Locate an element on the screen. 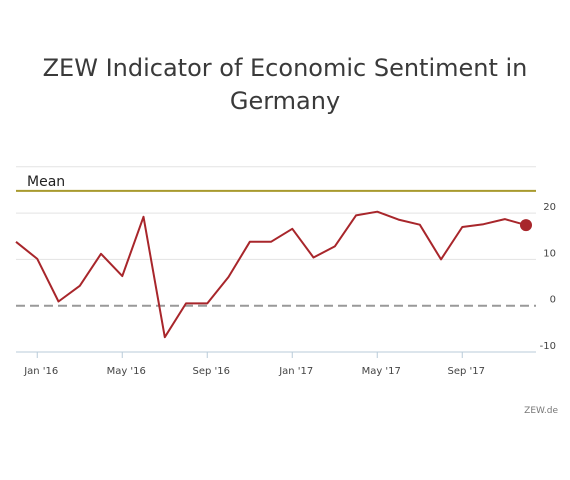  x-tick-label: Jan '17 is located at coordinates (295, 371).